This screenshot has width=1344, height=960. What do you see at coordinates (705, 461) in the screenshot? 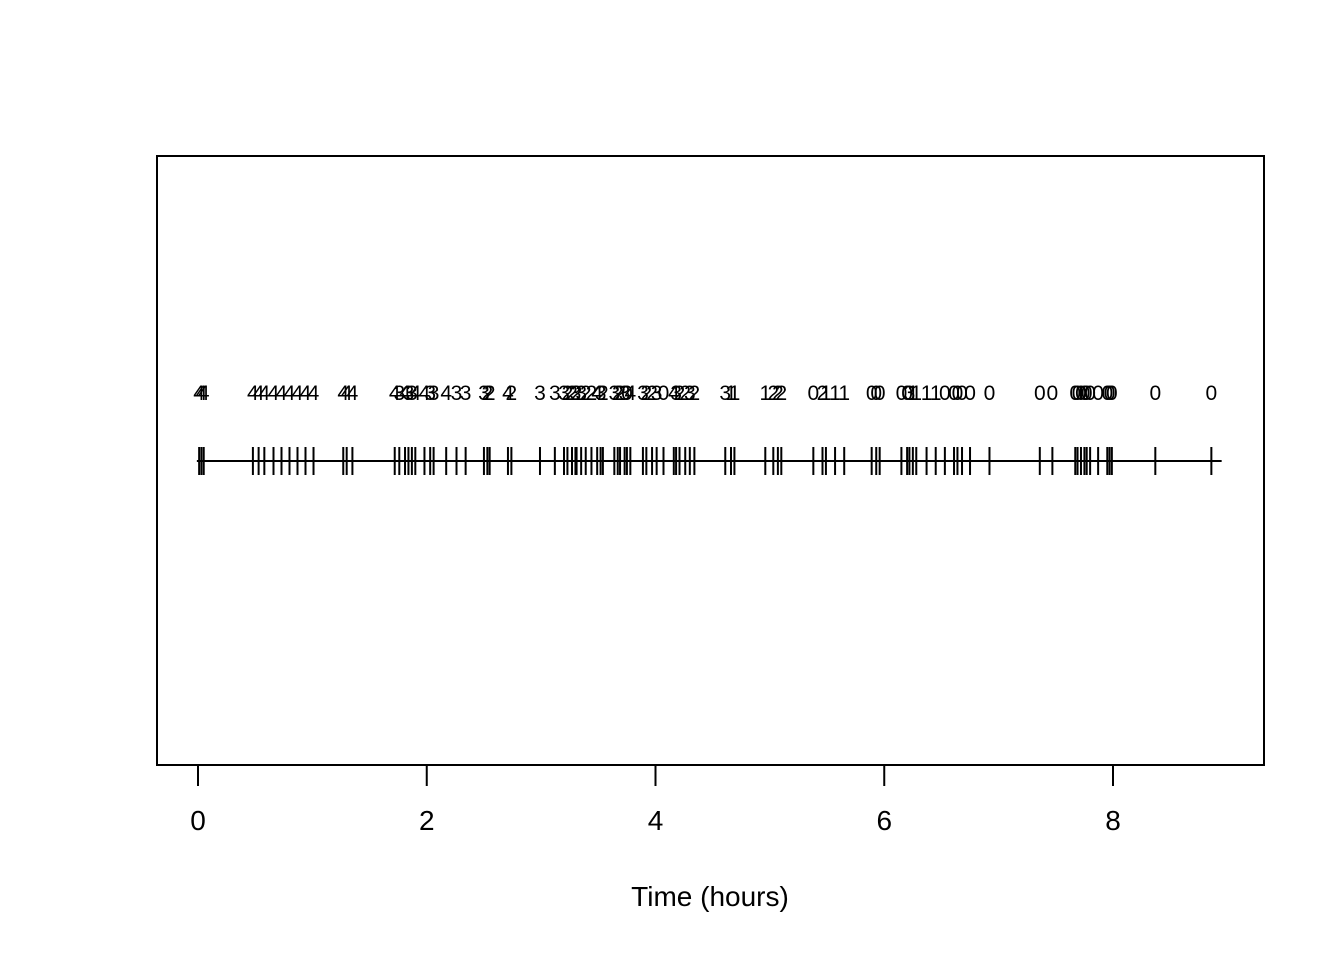
I see `event-ticks-group` at bounding box center [705, 461].